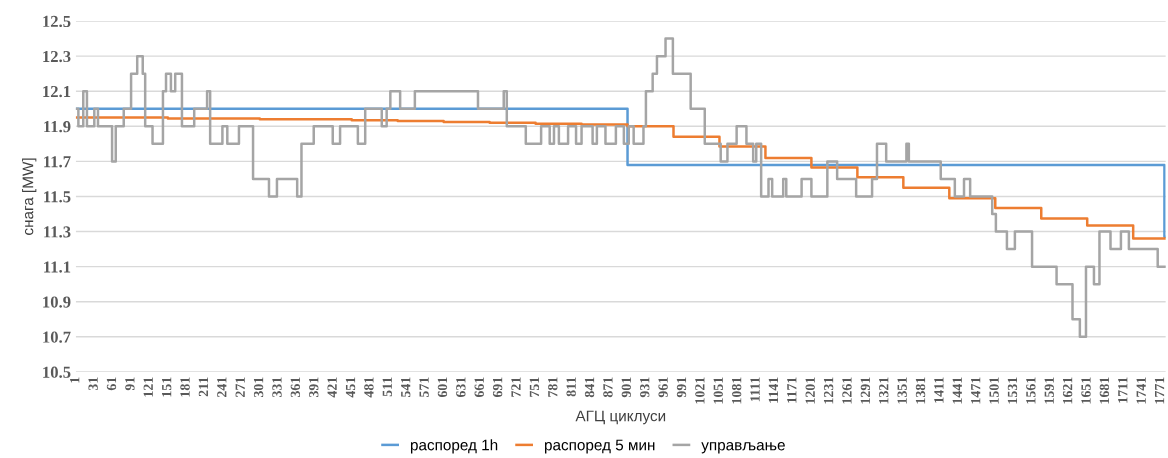  Describe the element at coordinates (755, 389) in the screenshot. I see `x-tick-label: 1111` at that location.